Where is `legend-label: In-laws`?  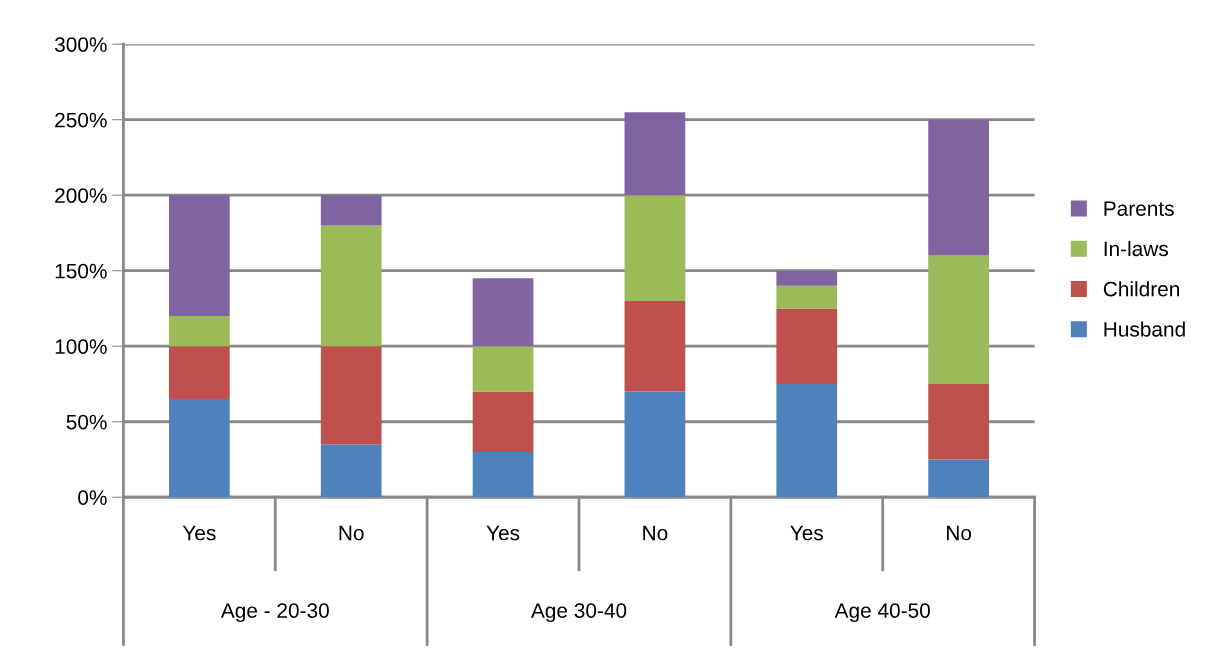 legend-label: In-laws is located at coordinates (1136, 248).